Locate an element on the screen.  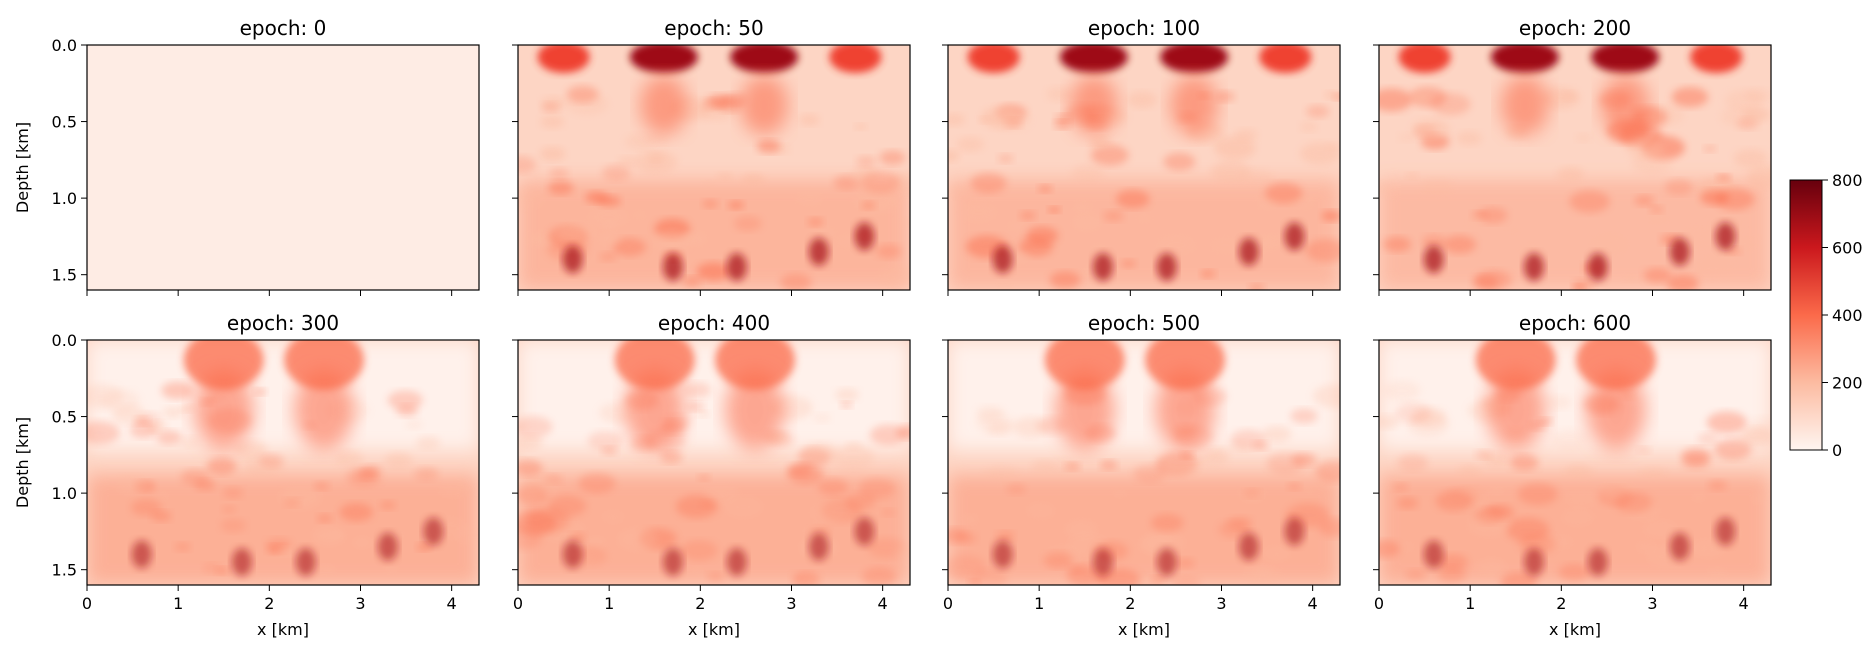
x-tick-label: 3 is located at coordinates (1652, 603).